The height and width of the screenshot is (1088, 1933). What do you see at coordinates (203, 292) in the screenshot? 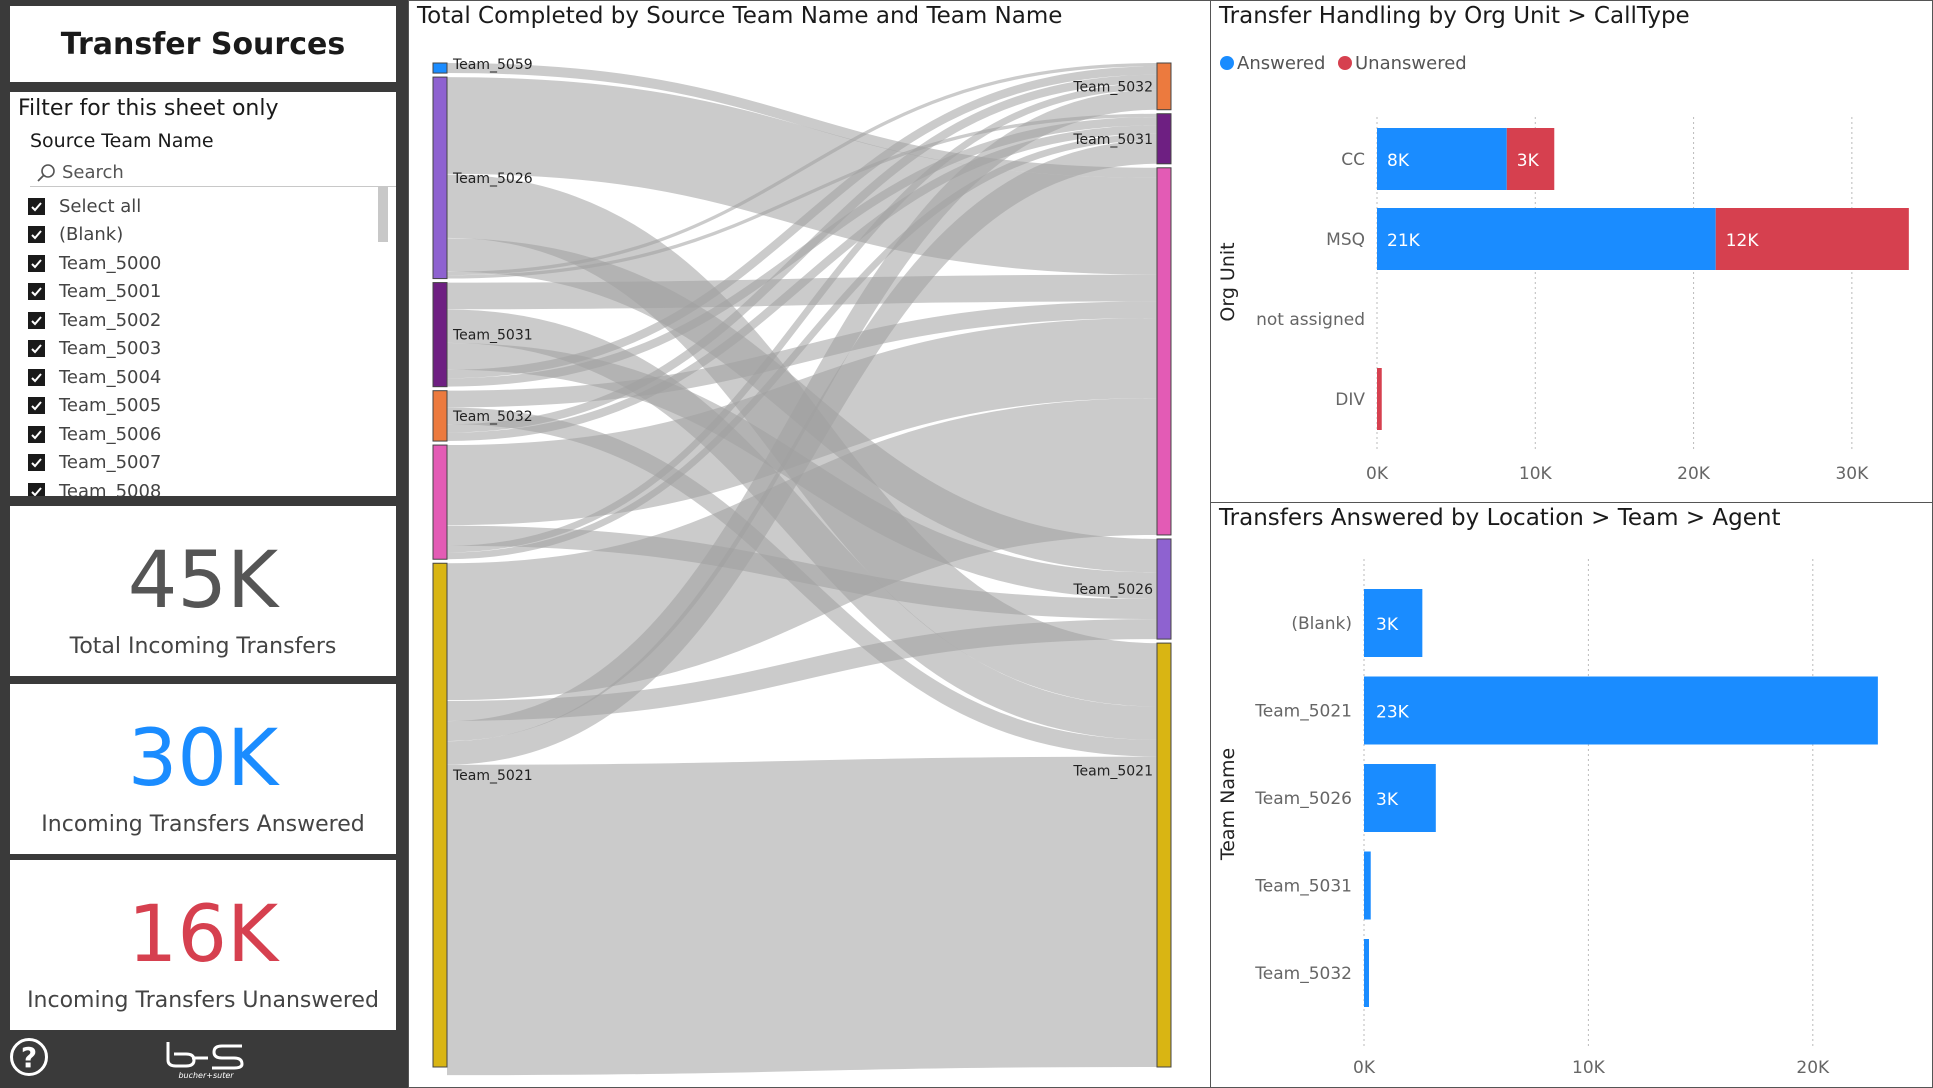
I see `slicer-item: Team_5001` at bounding box center [203, 292].